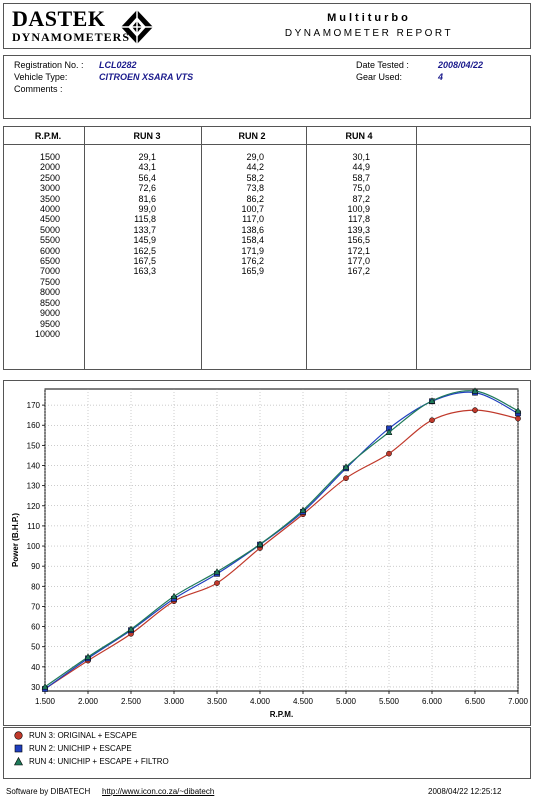 This screenshot has width=535, height=800. What do you see at coordinates (59, 18) in the screenshot?
I see `logo-line1: DASTEK` at bounding box center [59, 18].